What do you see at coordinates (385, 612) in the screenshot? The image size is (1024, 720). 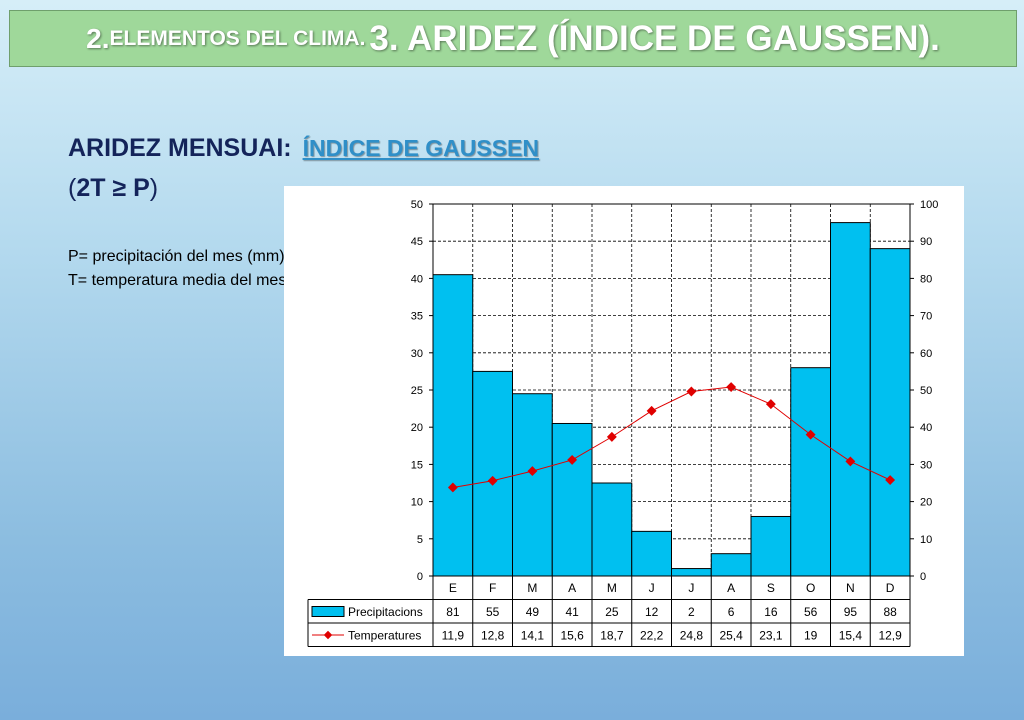 I see `legend-precipitation-label: Precipitacions` at bounding box center [385, 612].